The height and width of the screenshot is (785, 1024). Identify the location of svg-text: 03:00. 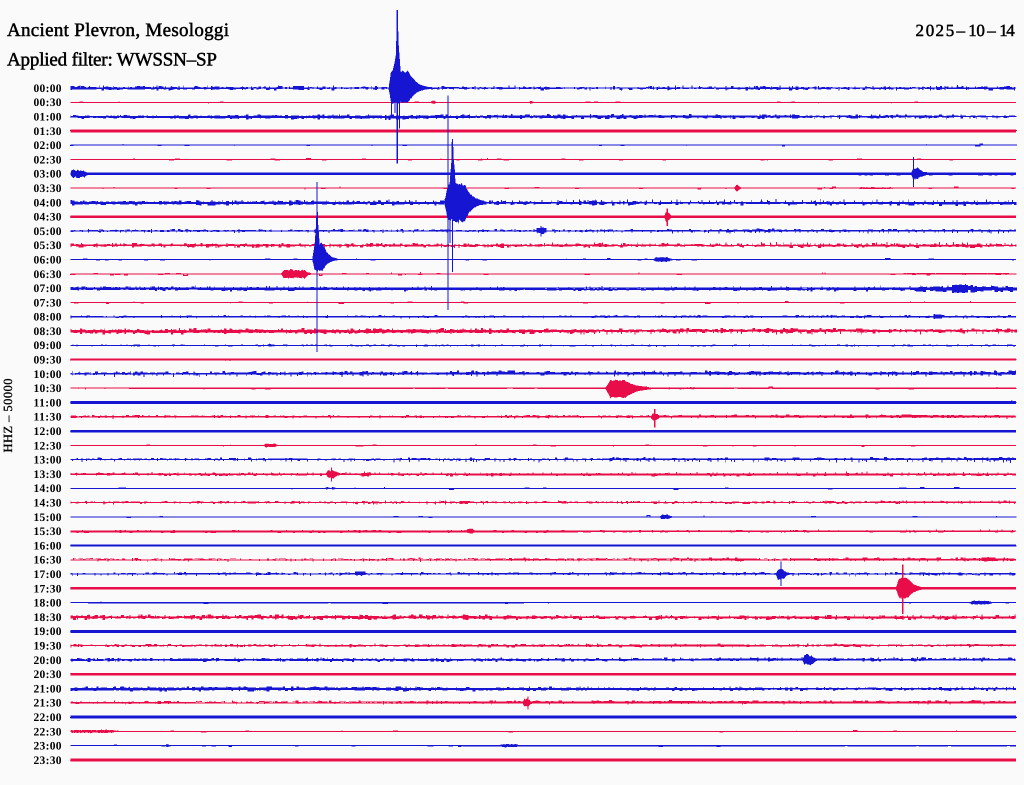
(48, 175).